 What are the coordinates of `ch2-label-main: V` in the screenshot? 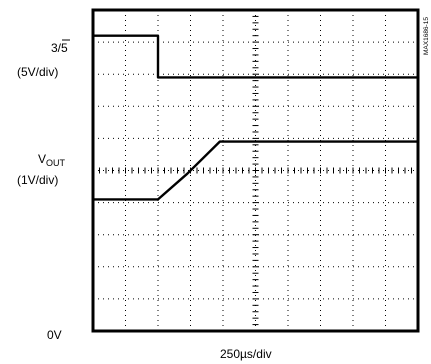 It's located at (42, 159).